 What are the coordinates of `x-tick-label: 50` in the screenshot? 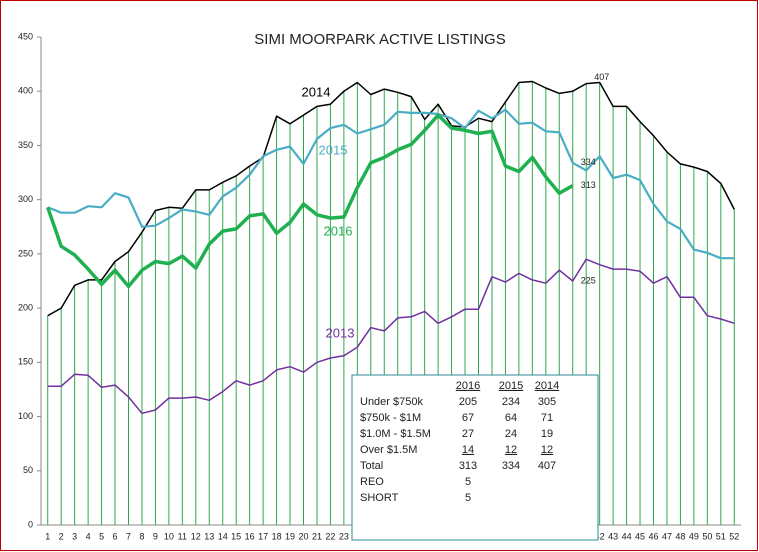 It's located at (707, 536).